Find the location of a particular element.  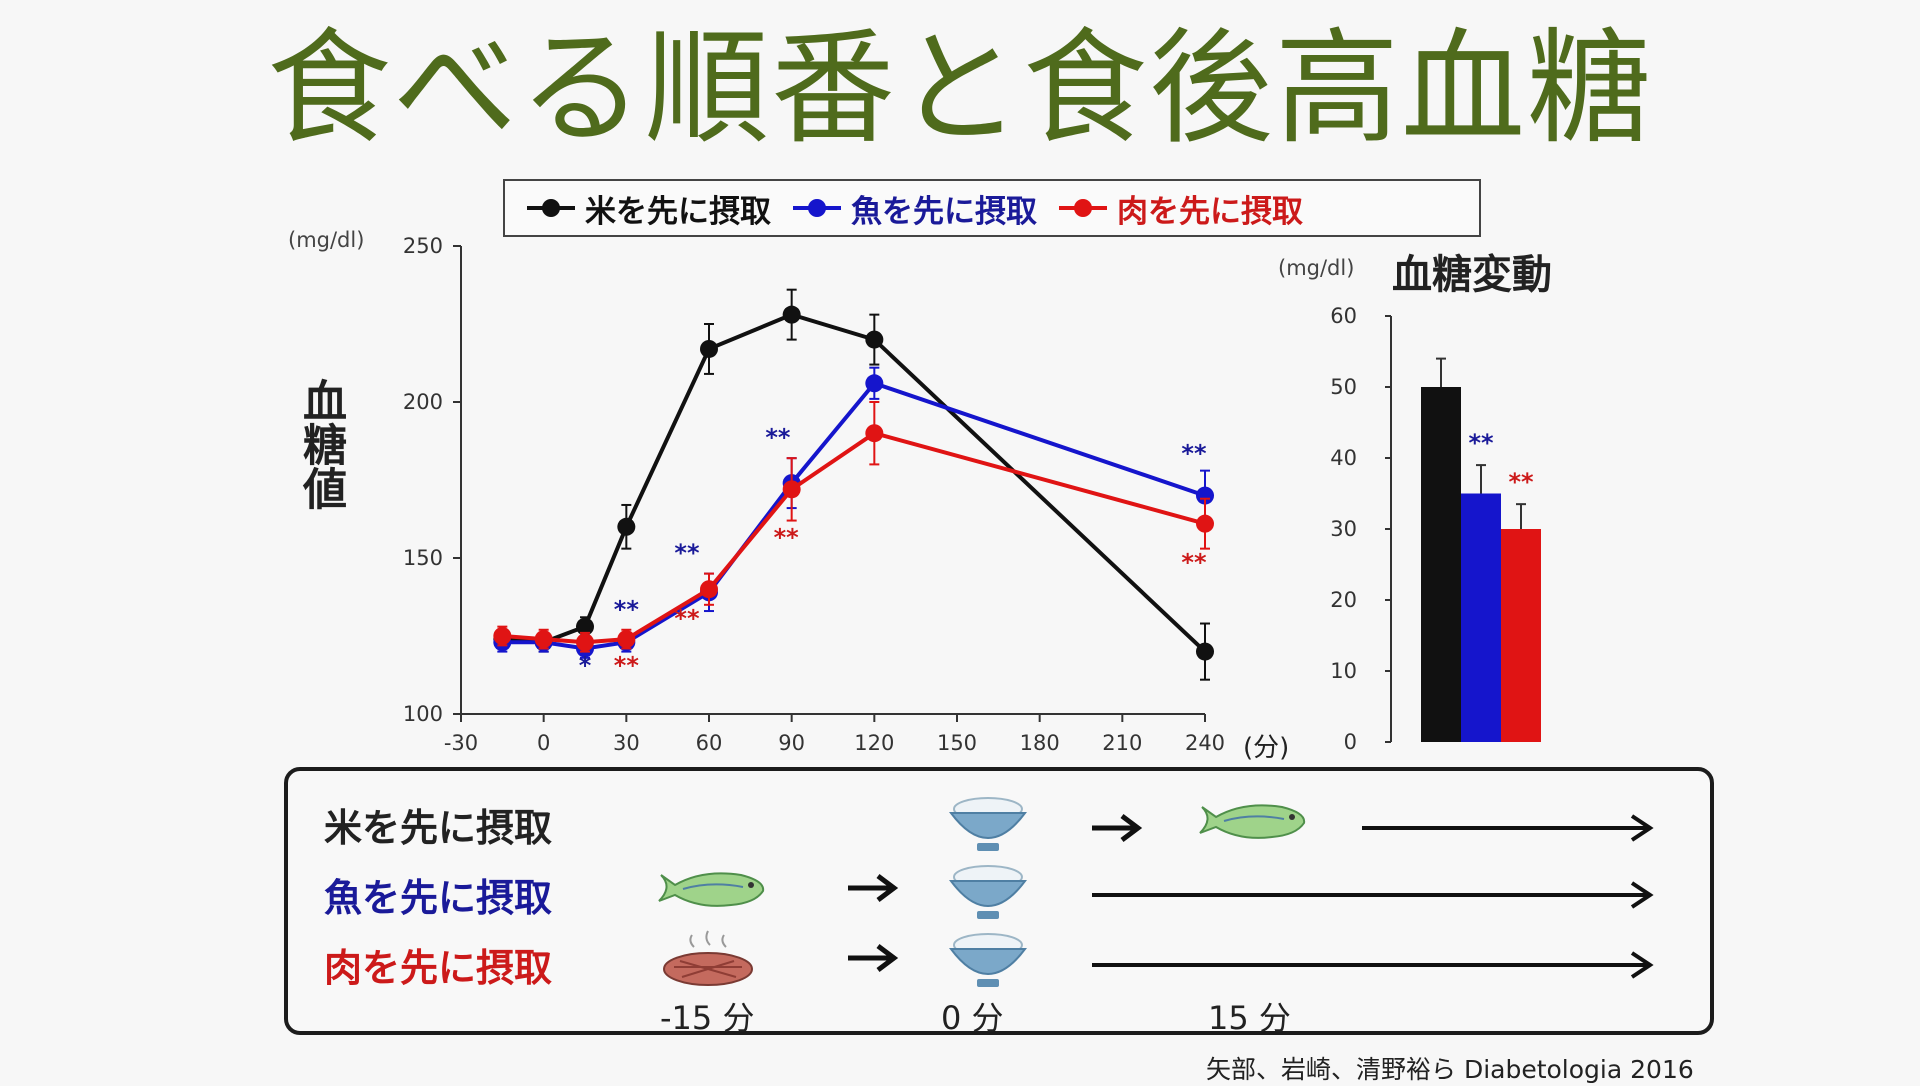

legend-label-rice: 米を先に摂取 is located at coordinates (678, 211).